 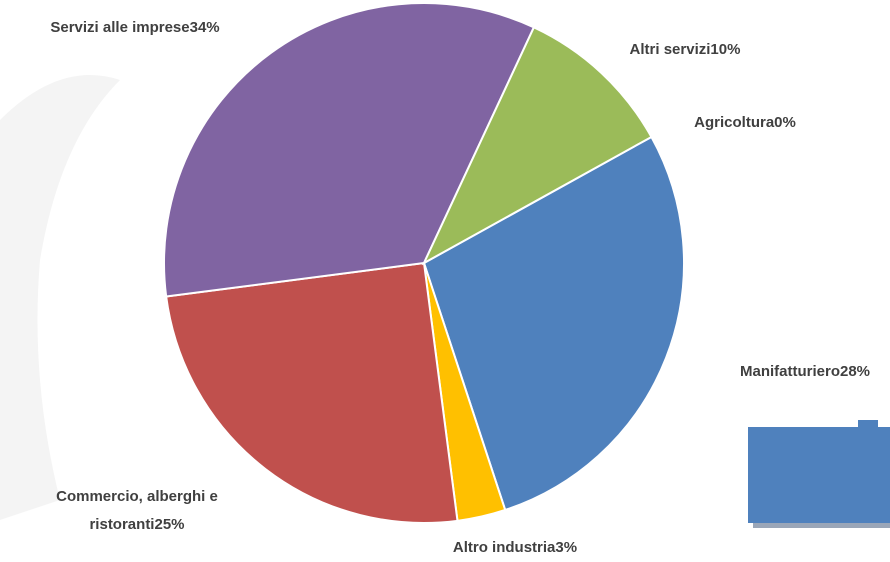 I want to click on pie-slice, so click(x=537, y=146).